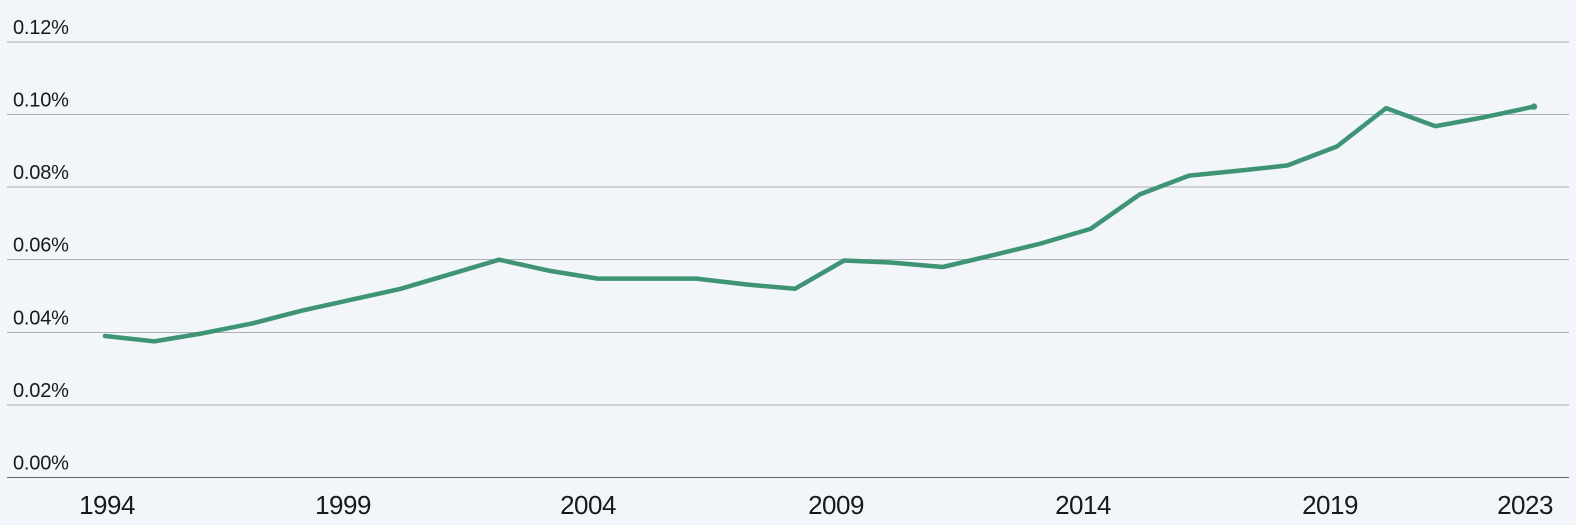 The image size is (1576, 525). I want to click on x-tick-label: 1999, so click(343, 505).